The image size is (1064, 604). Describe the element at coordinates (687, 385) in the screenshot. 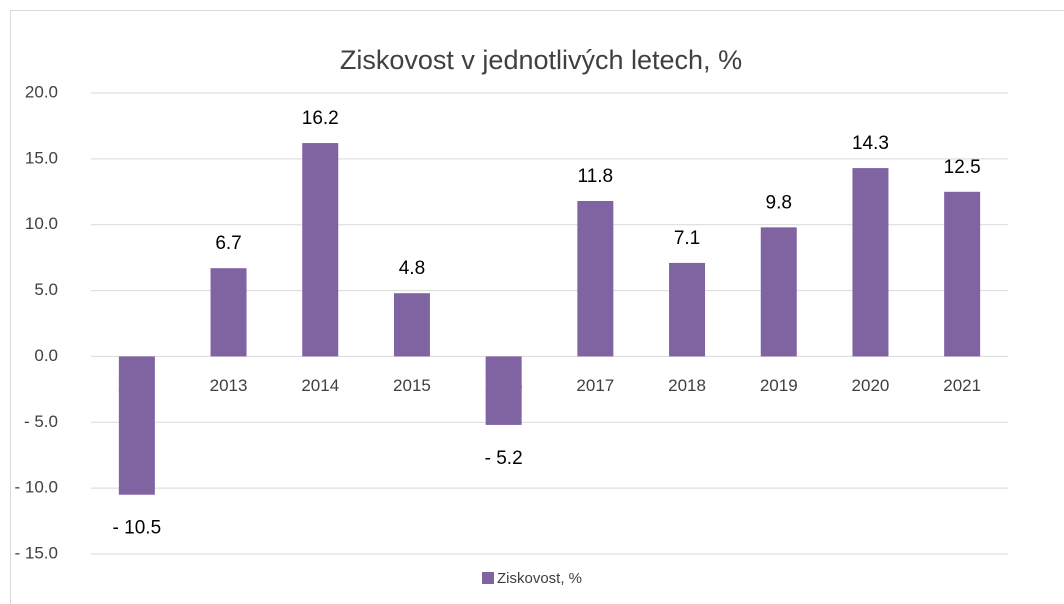

I see `x-tick-label: 2018` at that location.